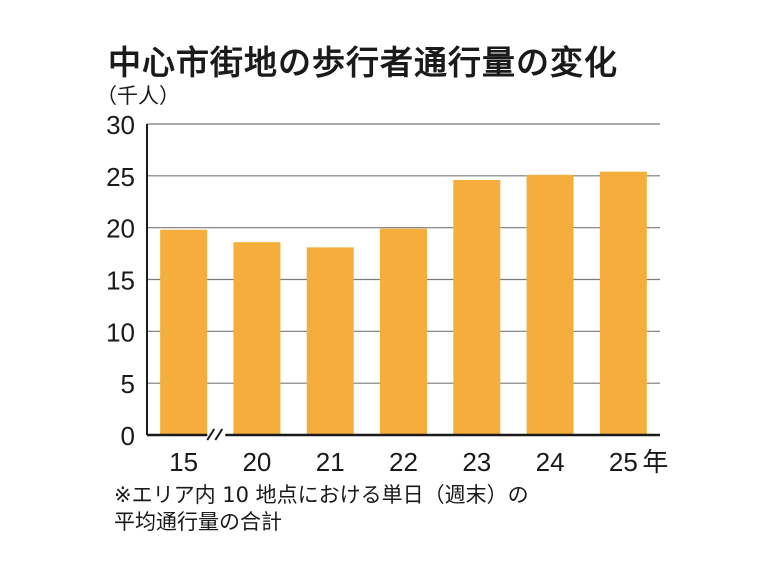 Image resolution: width=760 pixels, height=570 pixels. Describe the element at coordinates (120, 229) in the screenshot. I see `y-tick-label-20: 20` at that location.